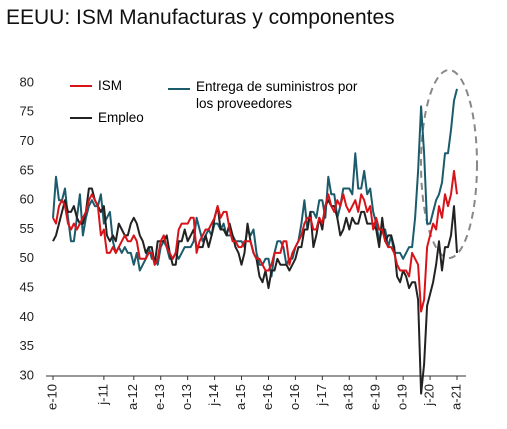 Image resolution: width=507 pixels, height=429 pixels. What do you see at coordinates (213, 395) in the screenshot?
I see `x-tick-label: j-14` at bounding box center [213, 395].